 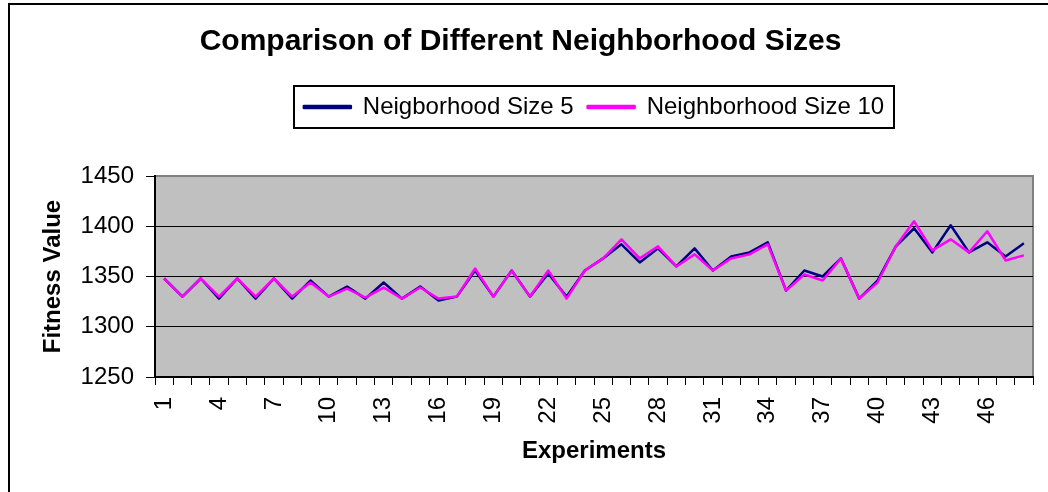 What do you see at coordinates (520, 40) in the screenshot?
I see `chart-title: Comparison of Different Neighborhood Sizes` at bounding box center [520, 40].